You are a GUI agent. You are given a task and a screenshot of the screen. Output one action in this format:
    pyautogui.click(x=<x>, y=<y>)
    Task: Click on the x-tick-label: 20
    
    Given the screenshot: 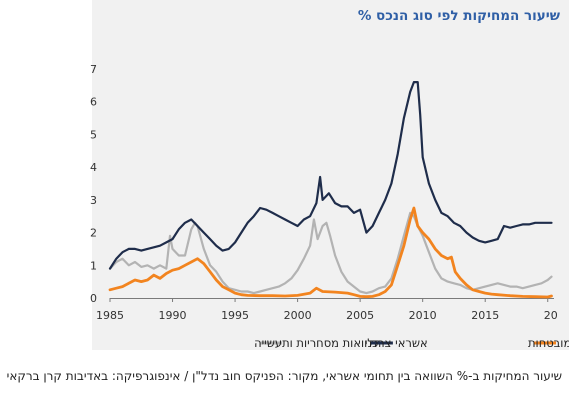 What is the action you would take?
    pyautogui.click(x=551, y=315)
    